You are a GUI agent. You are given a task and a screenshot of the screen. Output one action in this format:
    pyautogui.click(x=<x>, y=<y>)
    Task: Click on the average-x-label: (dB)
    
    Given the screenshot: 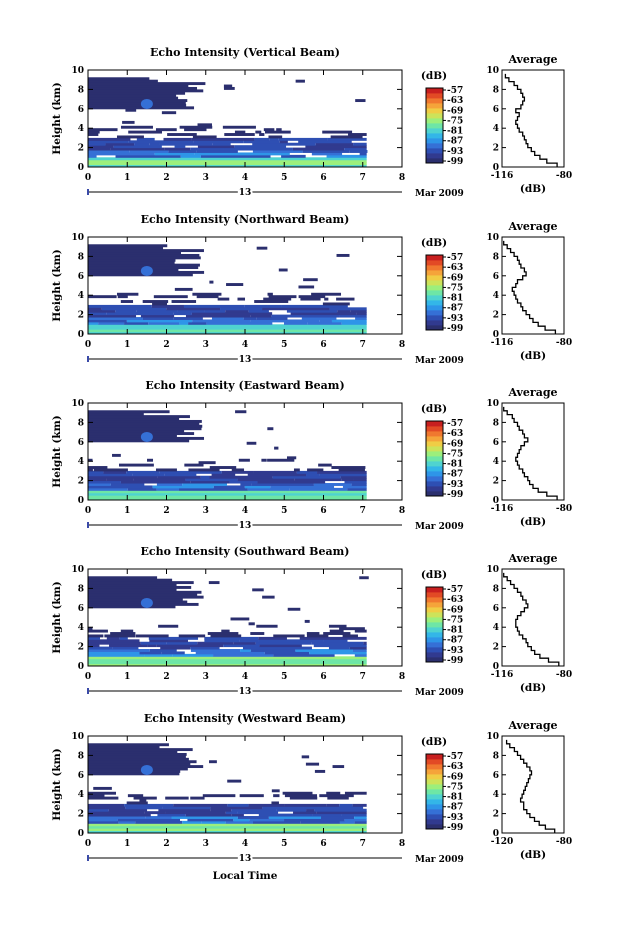 What is the action you would take?
    pyautogui.click(x=533, y=189)
    